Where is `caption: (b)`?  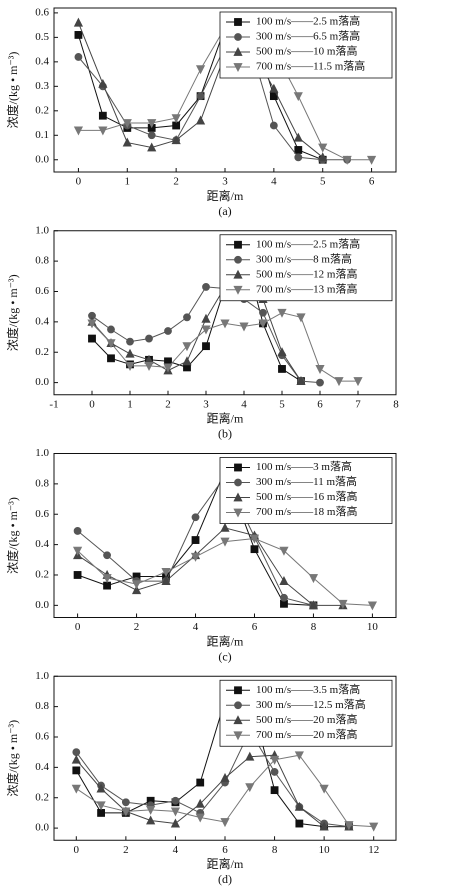
caption: (b) is located at coordinates (225, 434).